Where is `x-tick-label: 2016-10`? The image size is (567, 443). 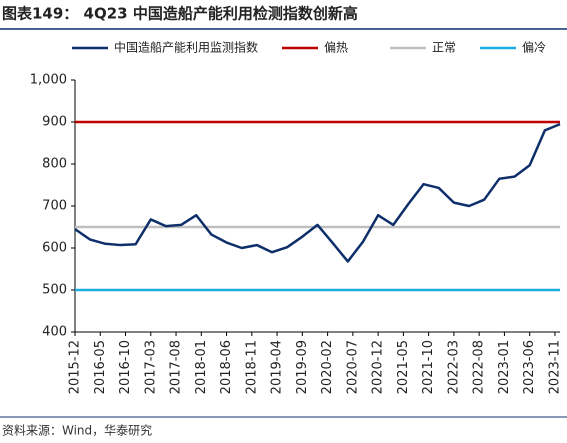 x-tick-label: 2016-10 is located at coordinates (125, 367).